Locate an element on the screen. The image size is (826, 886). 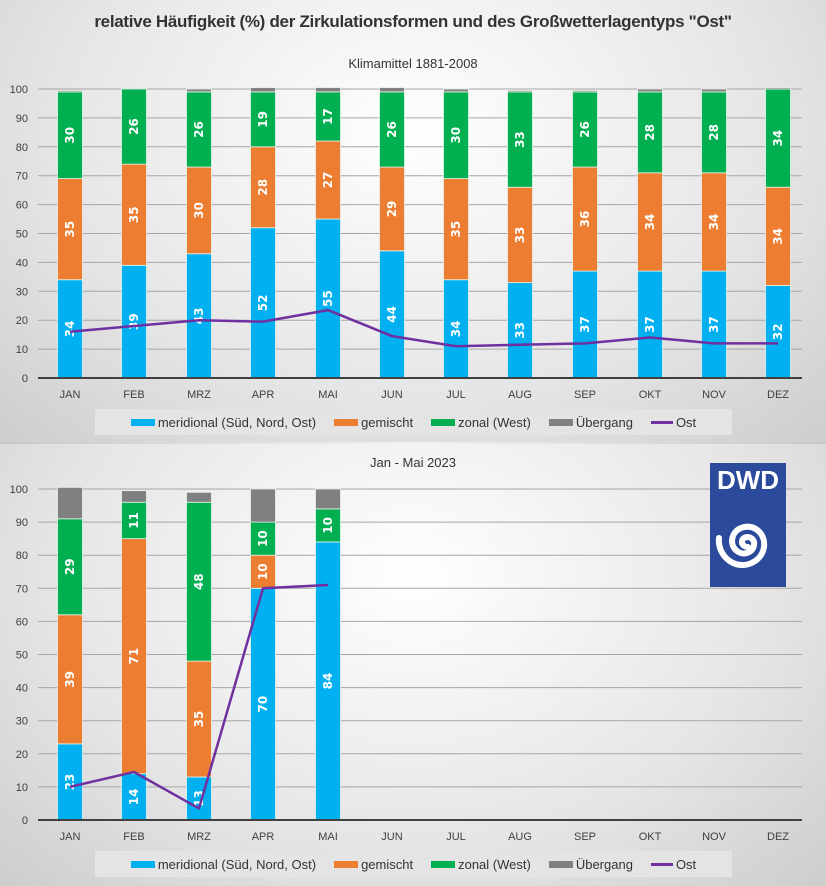
data-label: 11 is located at coordinates (134, 520).